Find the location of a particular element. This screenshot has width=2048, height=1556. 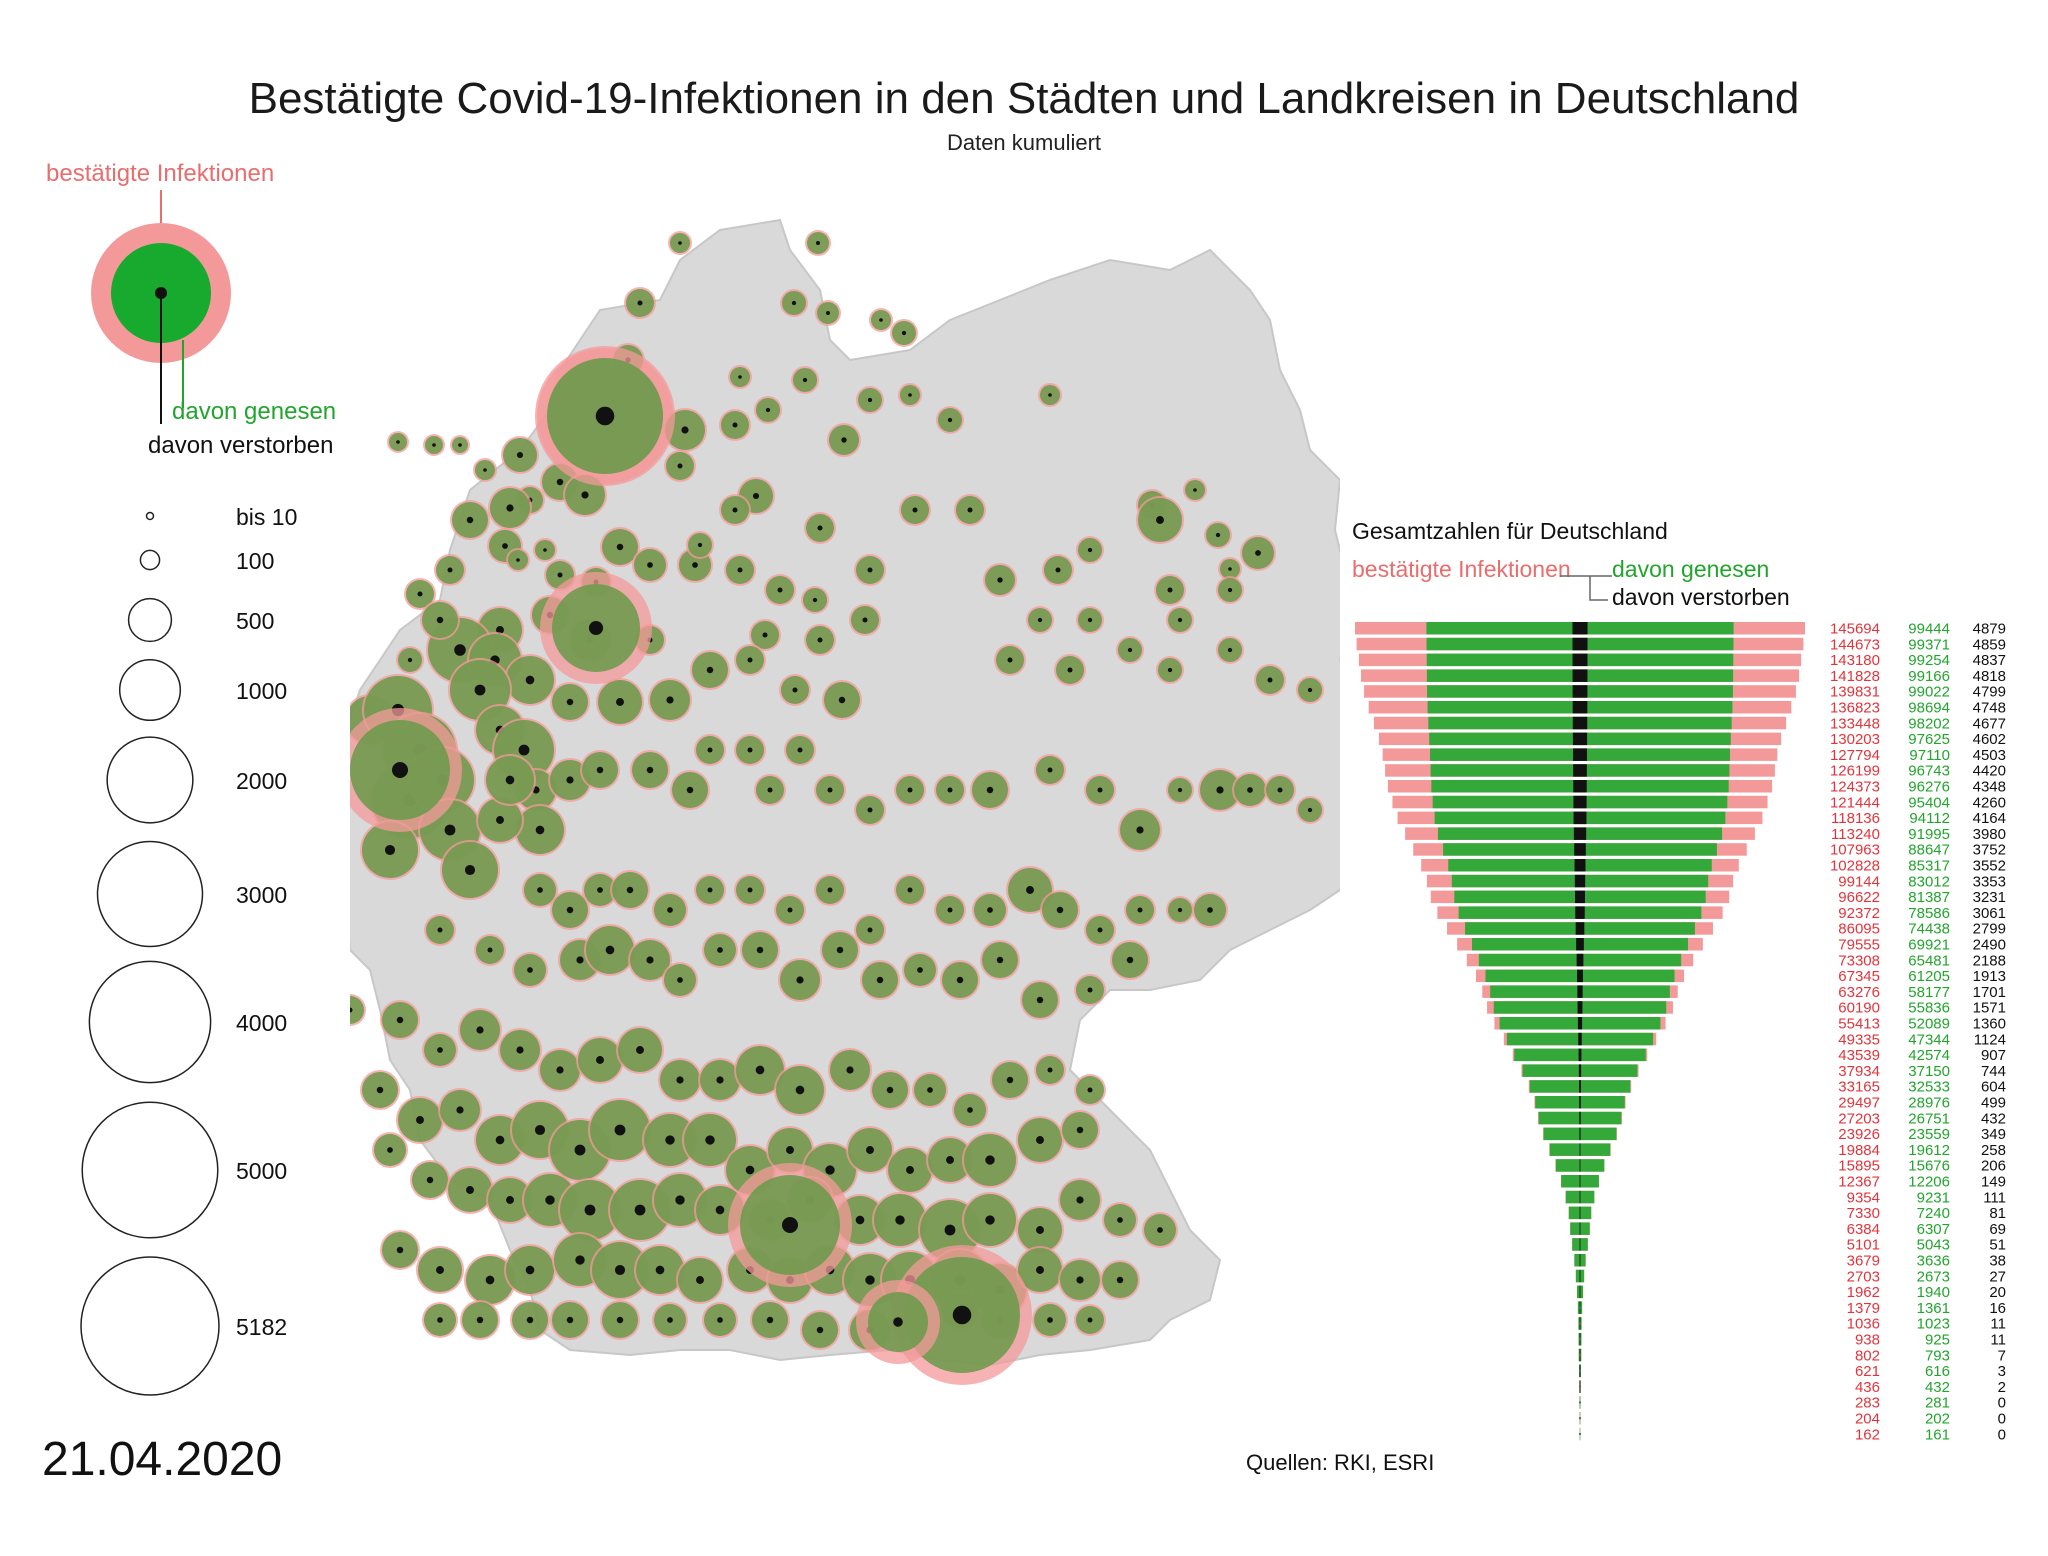

value-recovered: 99254 is located at coordinates (1929, 660).